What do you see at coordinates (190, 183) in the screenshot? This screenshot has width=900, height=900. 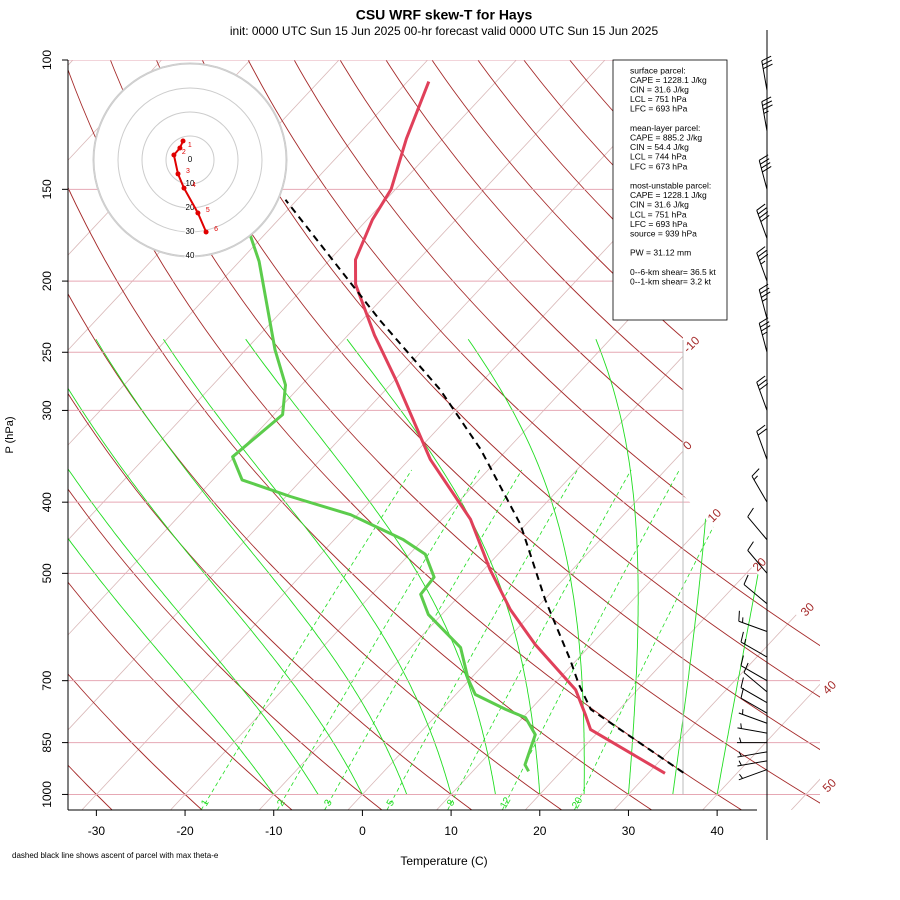 I see `hodograph-ring-label: 10` at bounding box center [190, 183].